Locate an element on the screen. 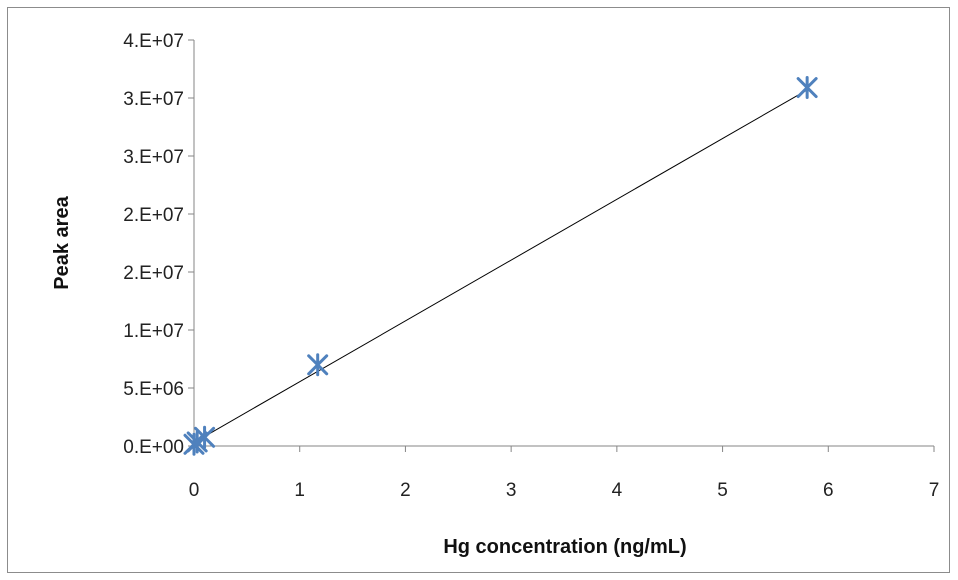 The image size is (958, 580). y-tick-label: 5.E+06 is located at coordinates (153, 389).